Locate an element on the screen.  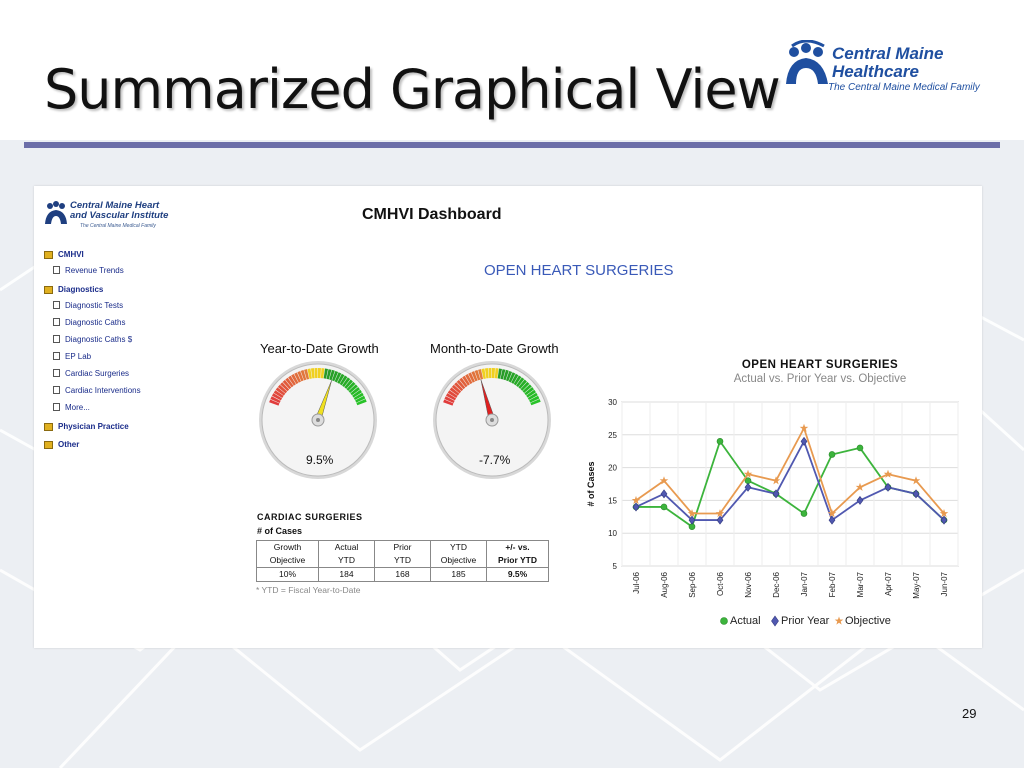
nav-item-revenue-trends: Revenue Trends is located at coordinates (92, 270).